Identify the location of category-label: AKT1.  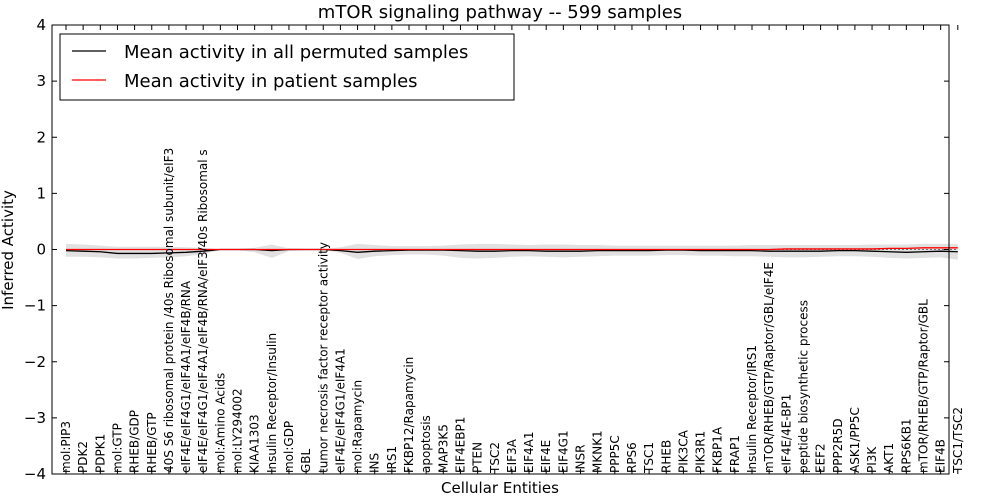
(889, 458).